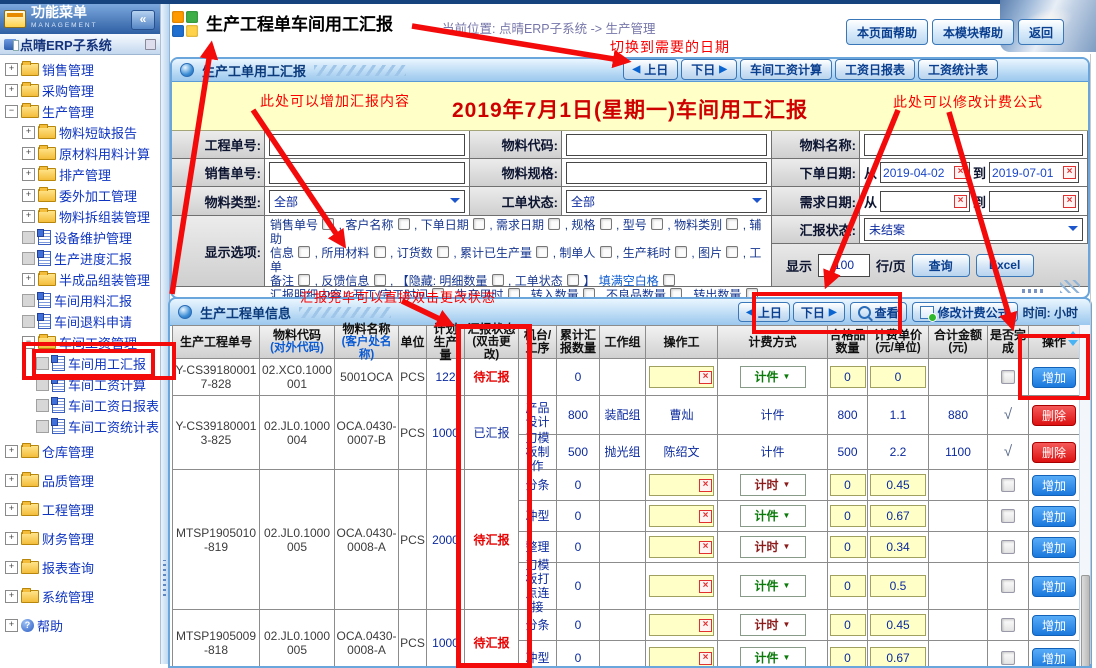 This screenshot has height=668, width=1096. What do you see at coordinates (79, 237) in the screenshot?
I see `sidebar-item: 设备维护管理` at bounding box center [79, 237].